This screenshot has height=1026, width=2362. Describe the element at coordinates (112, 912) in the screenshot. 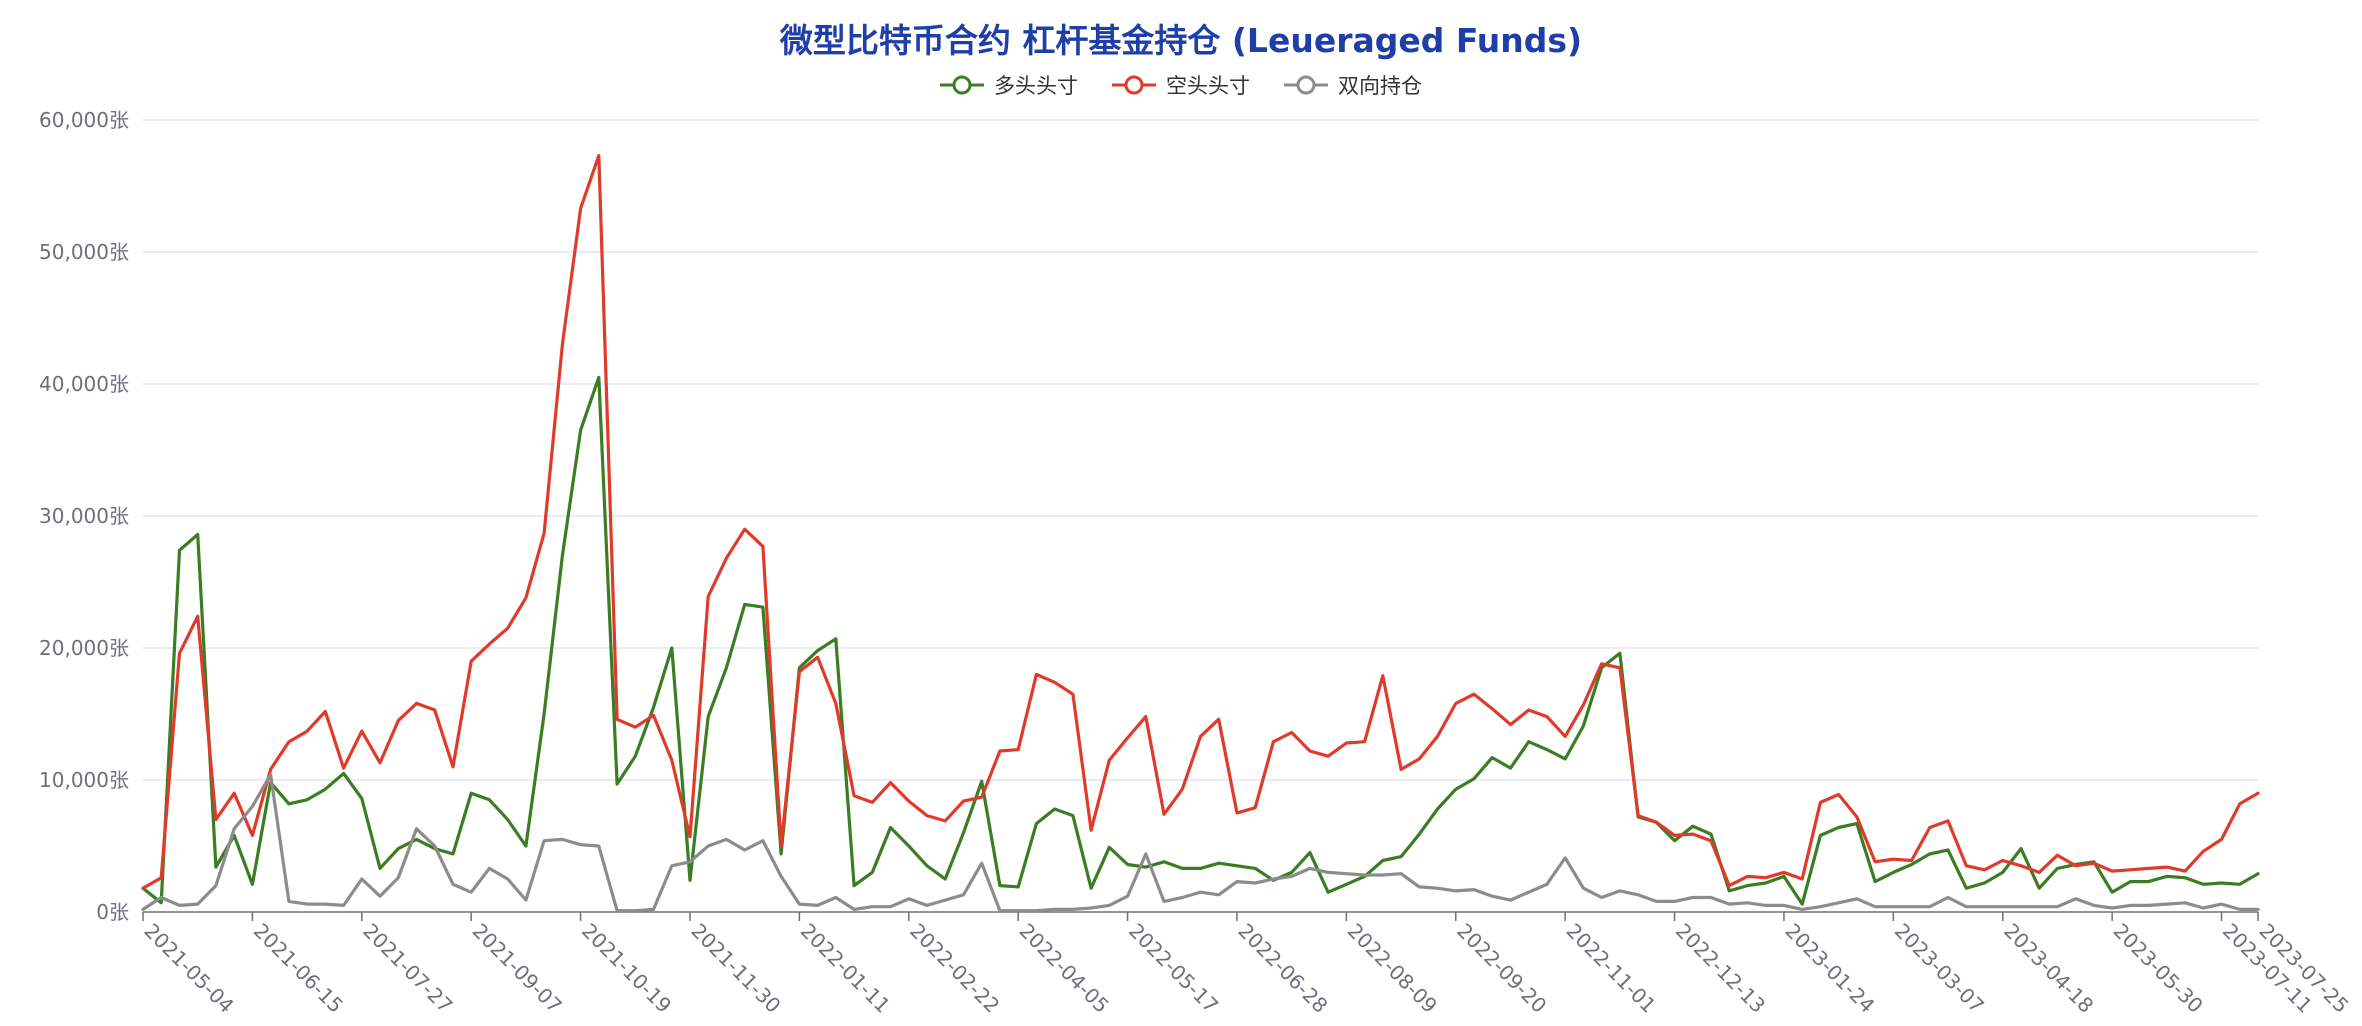

I see `y-tick-label: 0张` at that location.